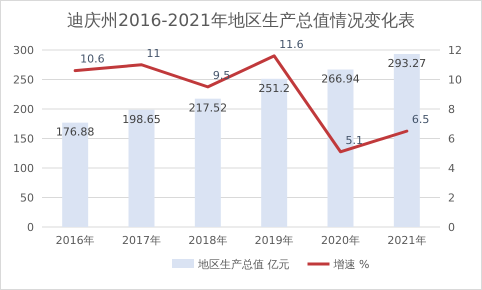 Image resolution: width=482 pixels, height=290 pixels. Describe the element at coordinates (23, 80) in the screenshot. I see `y-tick-label: 250` at that location.